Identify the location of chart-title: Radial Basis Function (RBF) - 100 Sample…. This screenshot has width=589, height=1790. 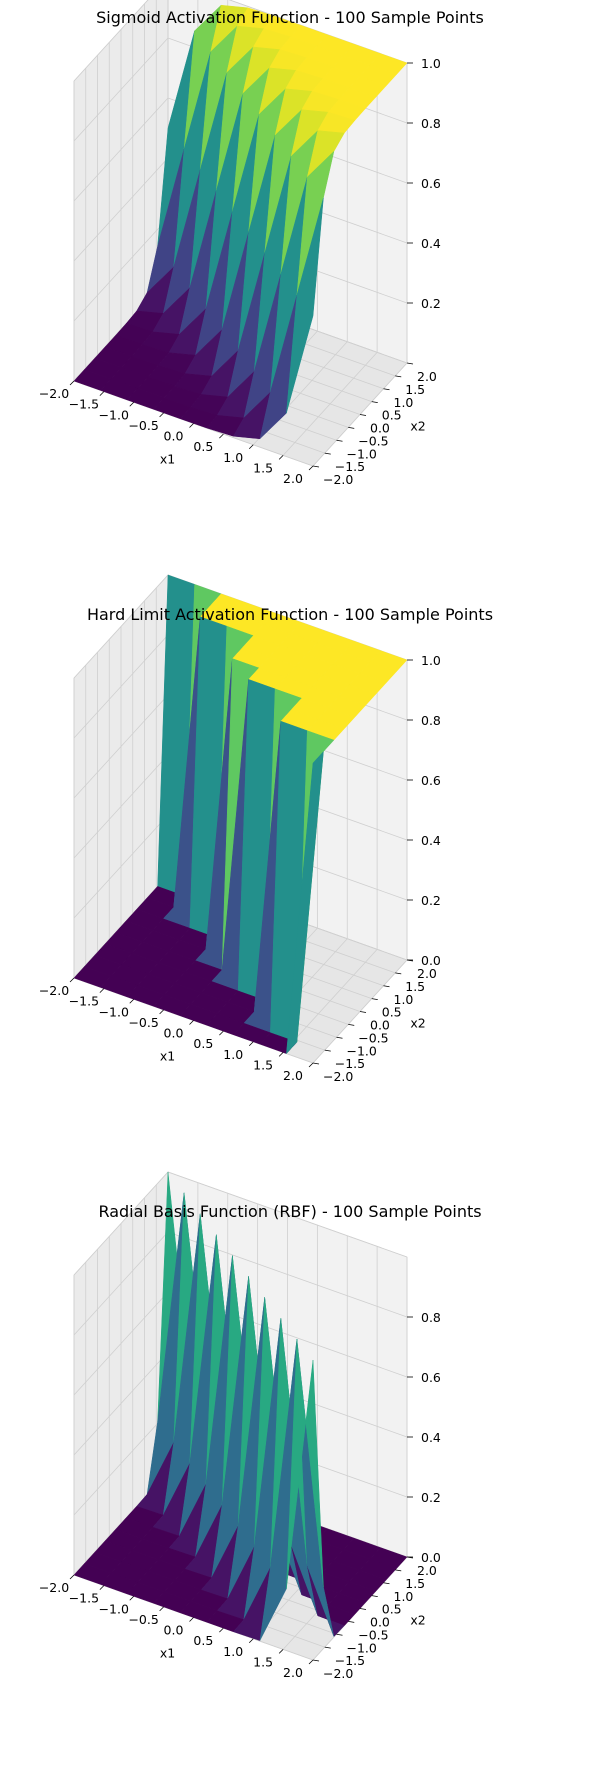
(289, 1211).